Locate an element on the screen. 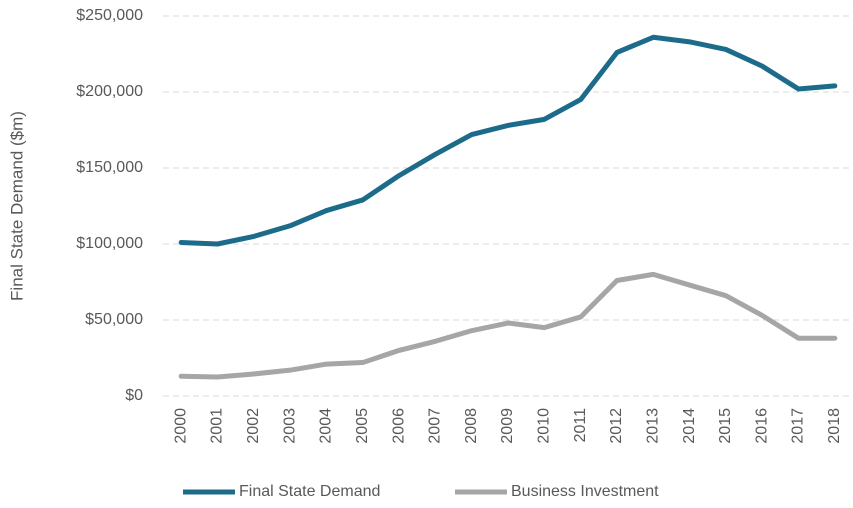 The width and height of the screenshot is (853, 508). x-tick-label: 2001 is located at coordinates (217, 426).